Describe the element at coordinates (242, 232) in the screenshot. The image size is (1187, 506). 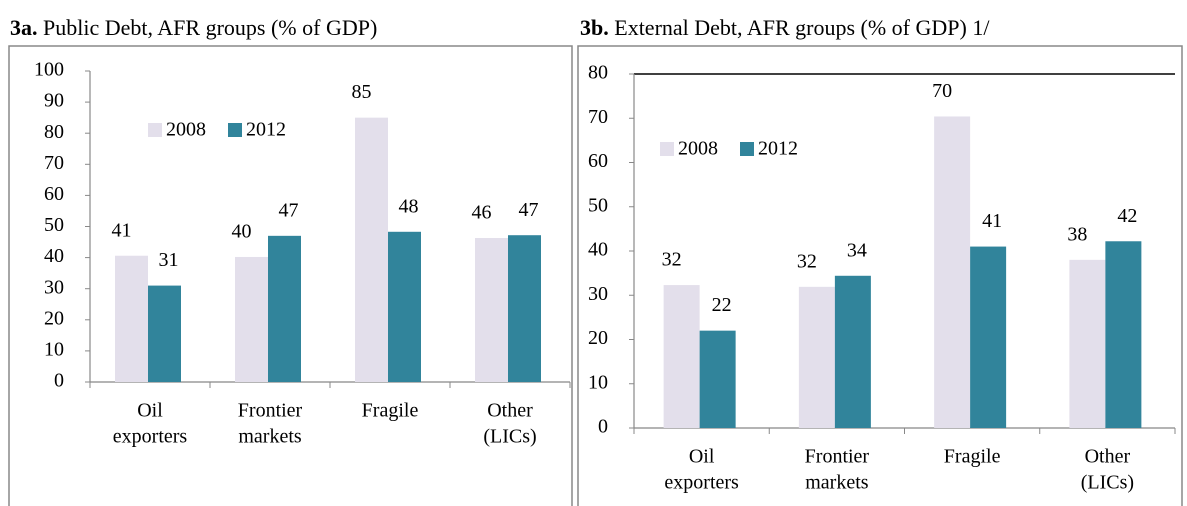
I see `value-label: 40` at that location.